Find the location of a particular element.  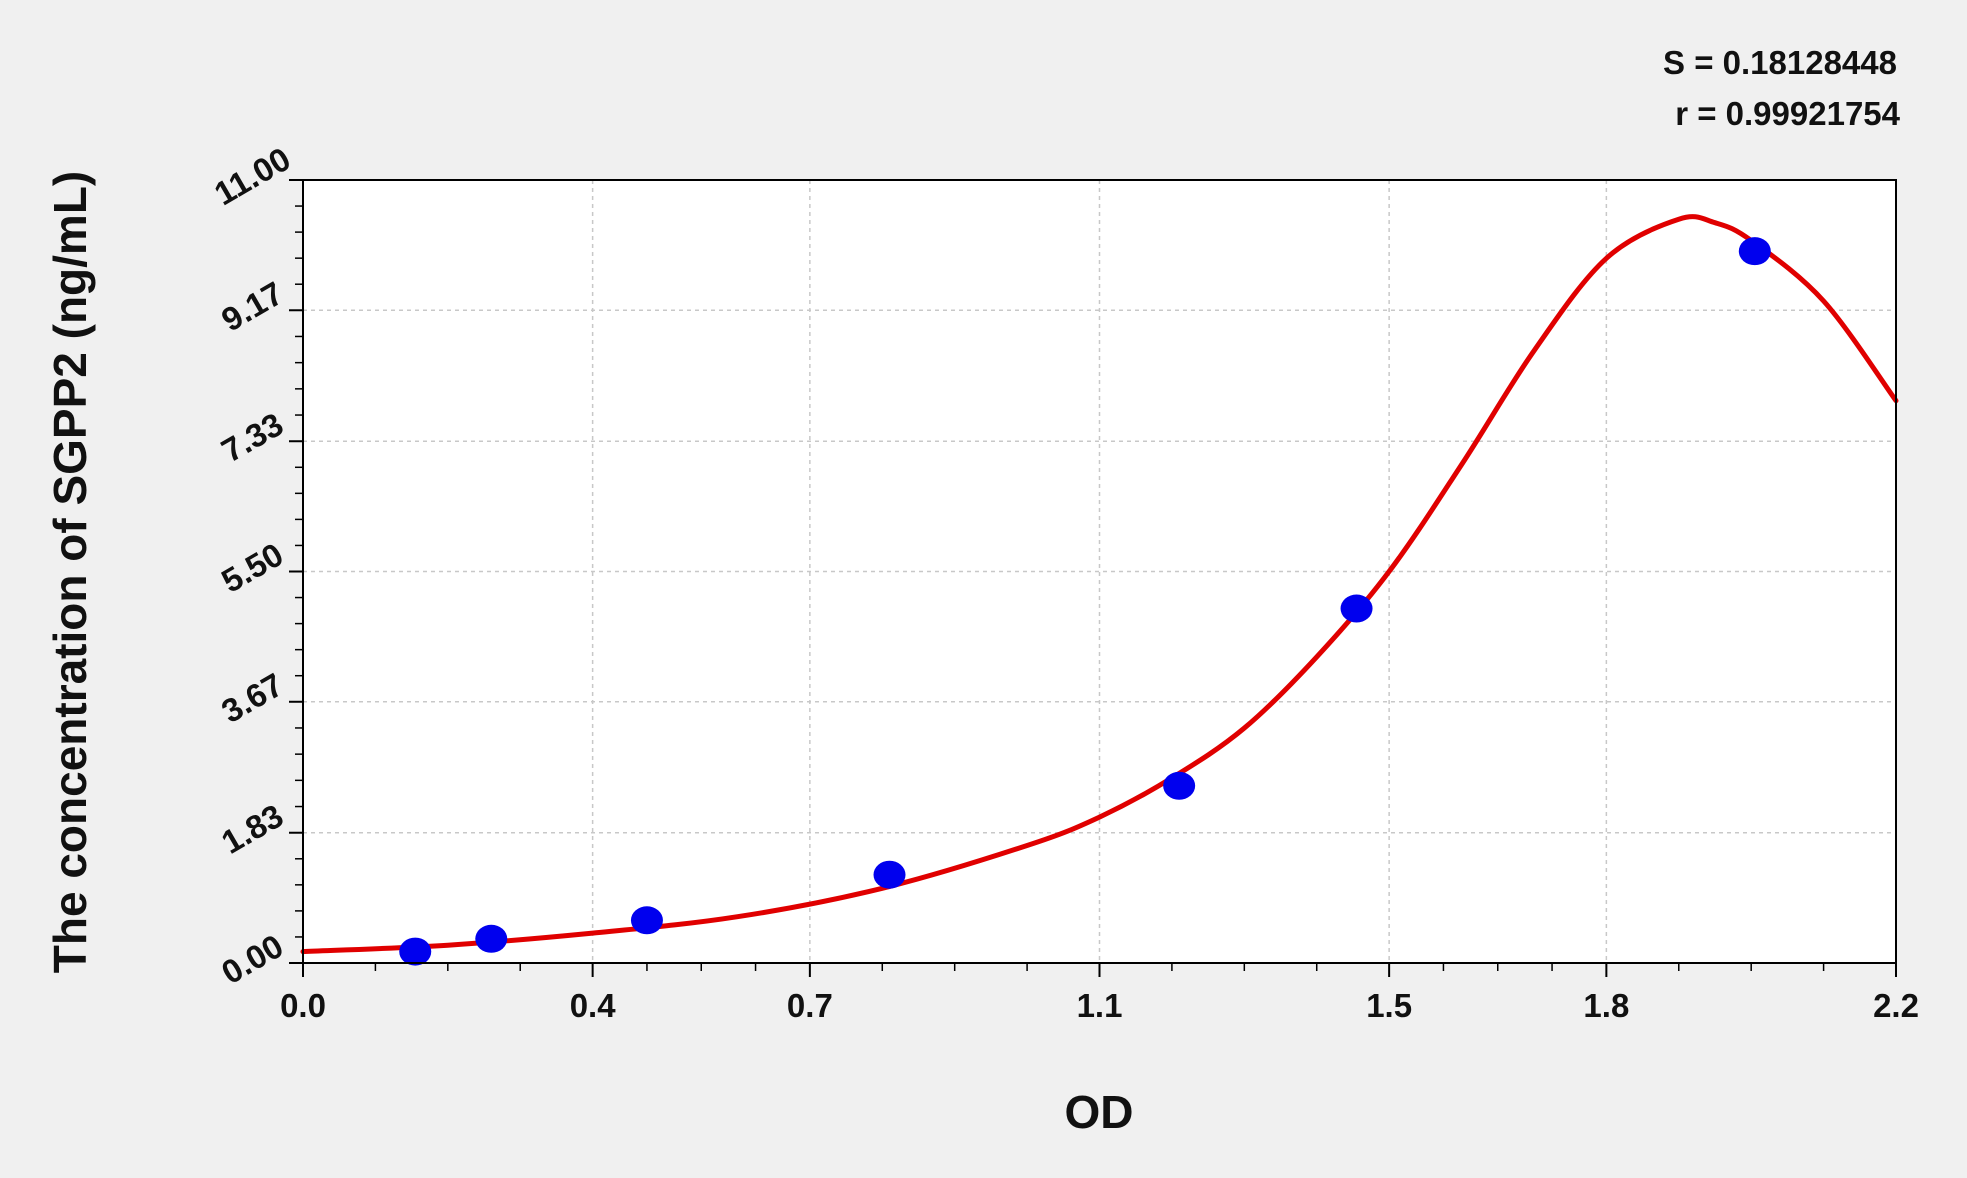

s-statistic: S = 0.18128448 is located at coordinates (1780, 62).